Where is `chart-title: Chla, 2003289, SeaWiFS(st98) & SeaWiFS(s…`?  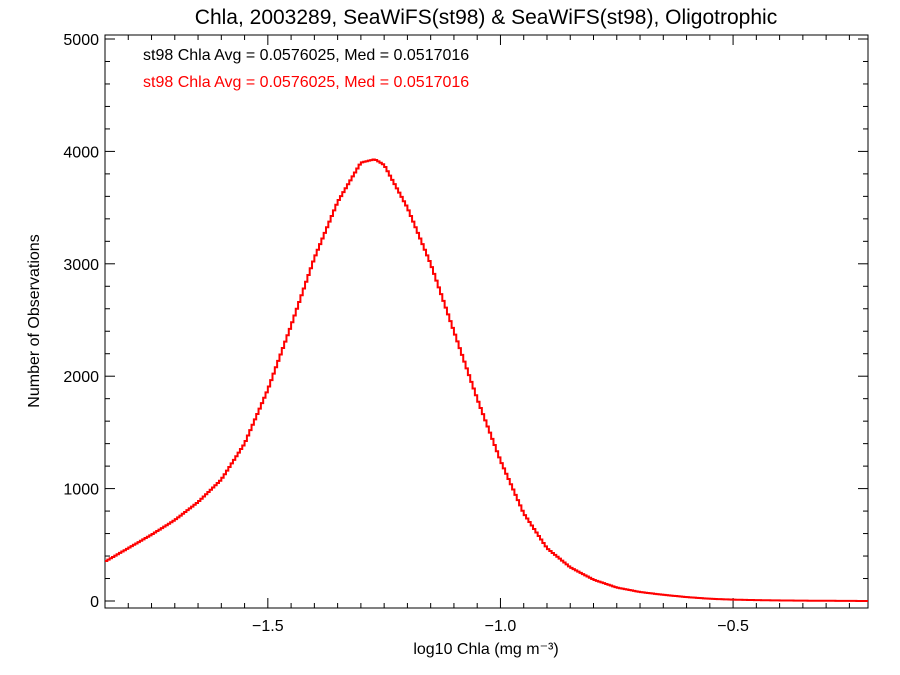 chart-title: Chla, 2003289, SeaWiFS(st98) & SeaWiFS(s… is located at coordinates (486, 17).